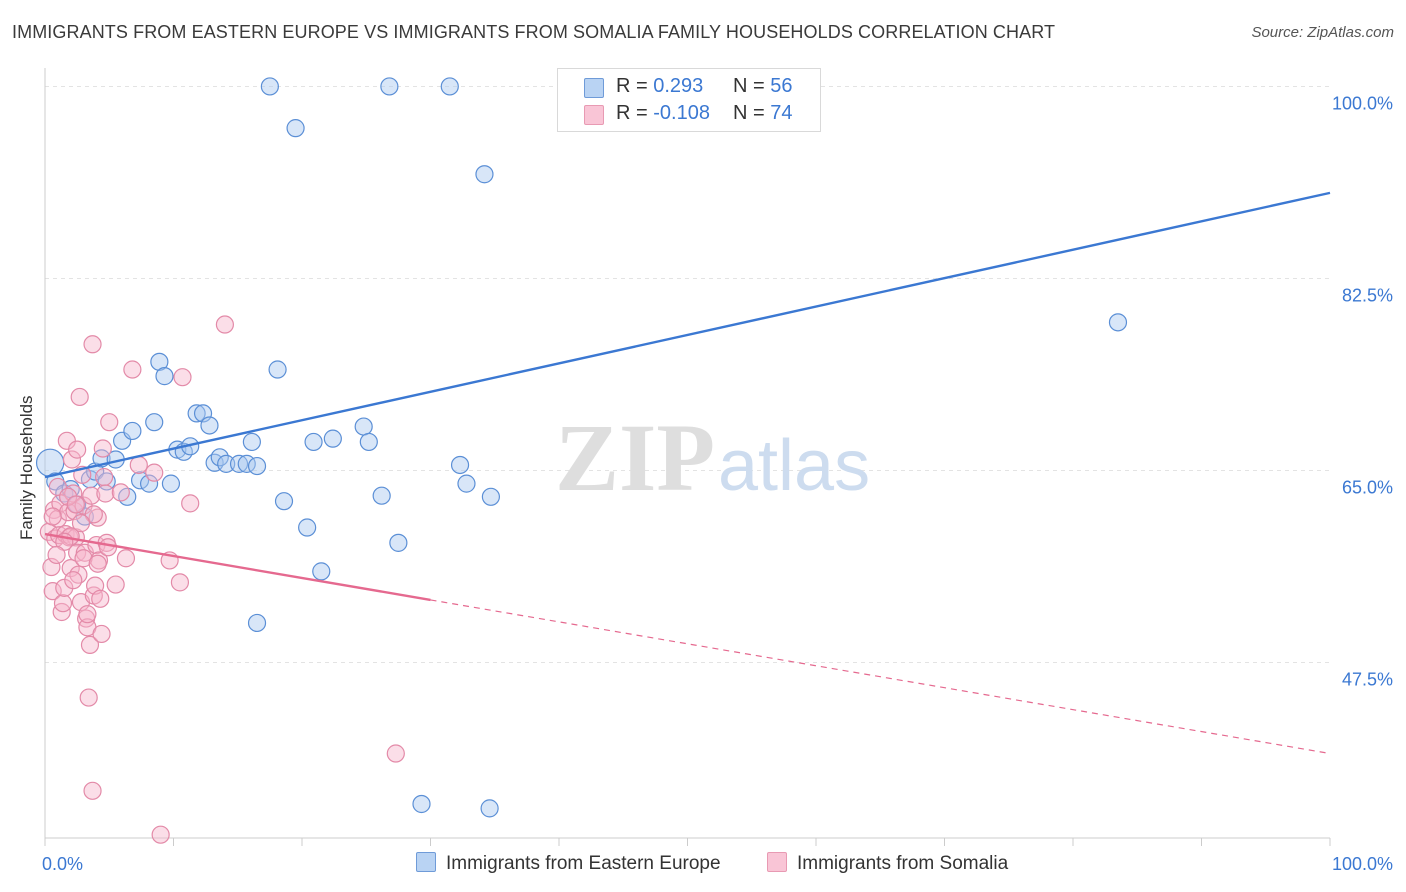 Image resolution: width=1406 pixels, height=892 pixels. What do you see at coordinates (681, 113) in the screenshot?
I see `legend-r-value: -0.108` at bounding box center [681, 113].